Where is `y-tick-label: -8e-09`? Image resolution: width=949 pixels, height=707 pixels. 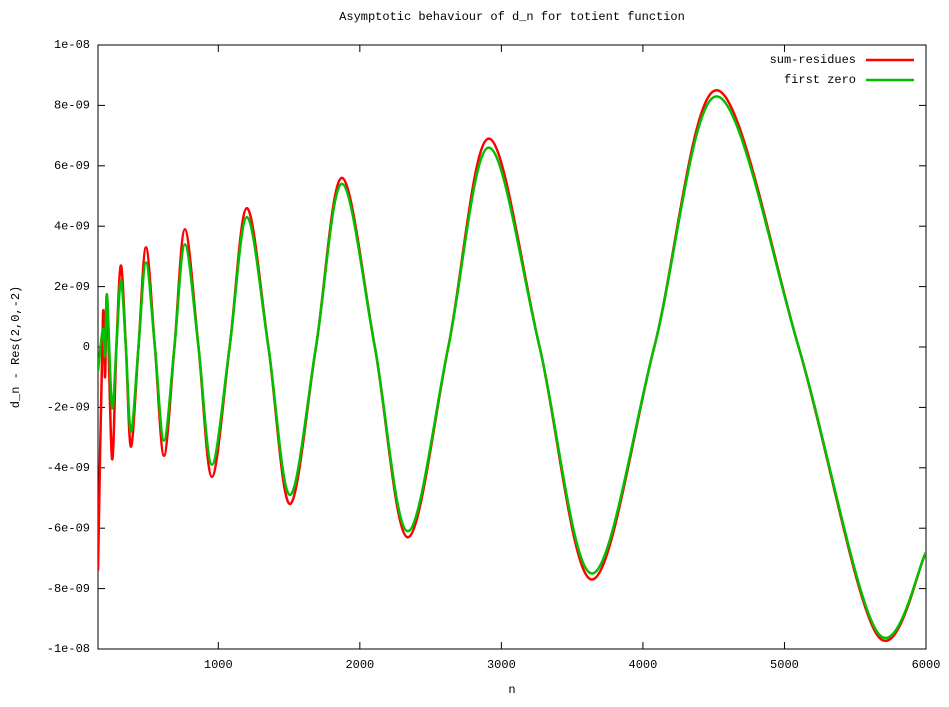
y-tick-label: -8e-09 is located at coordinates (68, 589).